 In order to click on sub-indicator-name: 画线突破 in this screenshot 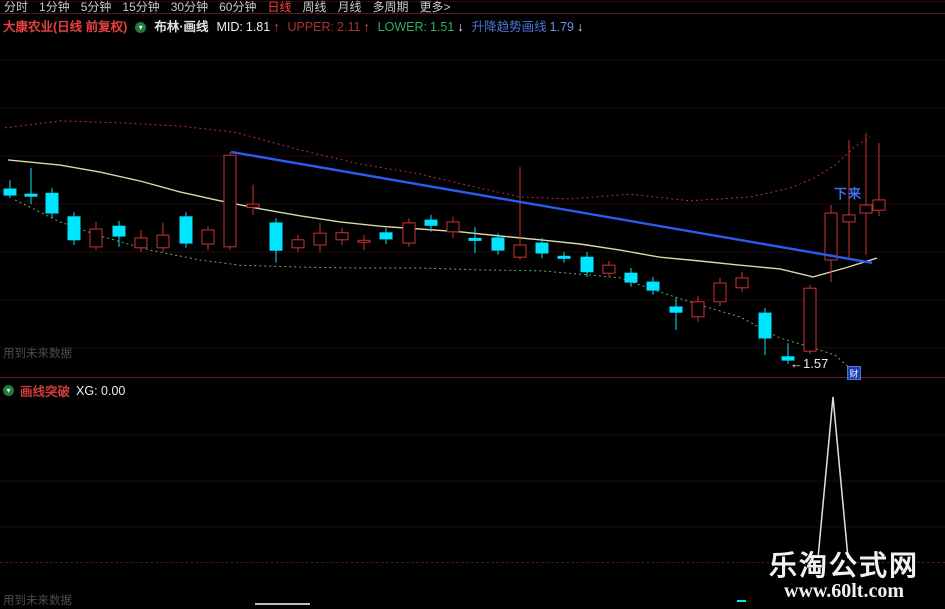, I will do `click(45, 392)`.